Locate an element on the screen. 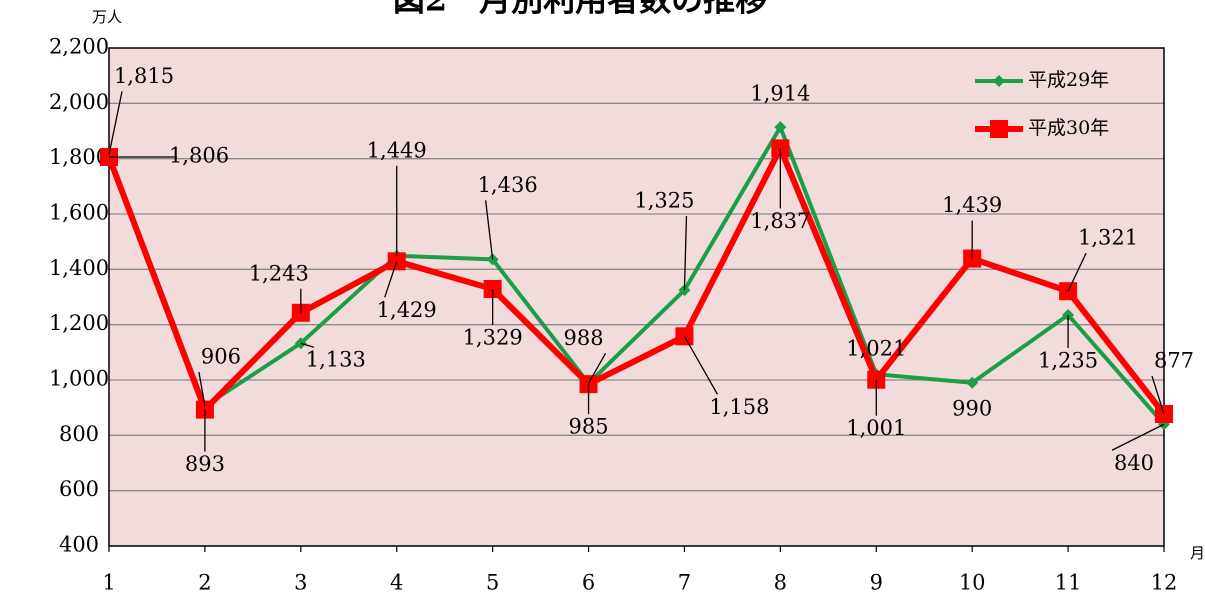 Image resolution: width=1205 pixels, height=596 pixels. y-tick-label: 1,000 is located at coordinates (79, 379).